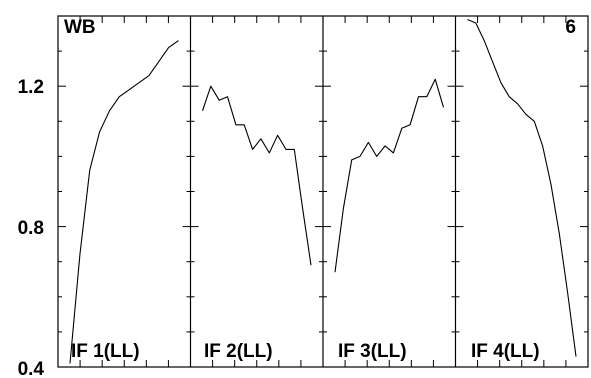 Image resolution: width=591 pixels, height=378 pixels. Describe the element at coordinates (570, 27) in the screenshot. I see `corner-label-right: 6` at that location.